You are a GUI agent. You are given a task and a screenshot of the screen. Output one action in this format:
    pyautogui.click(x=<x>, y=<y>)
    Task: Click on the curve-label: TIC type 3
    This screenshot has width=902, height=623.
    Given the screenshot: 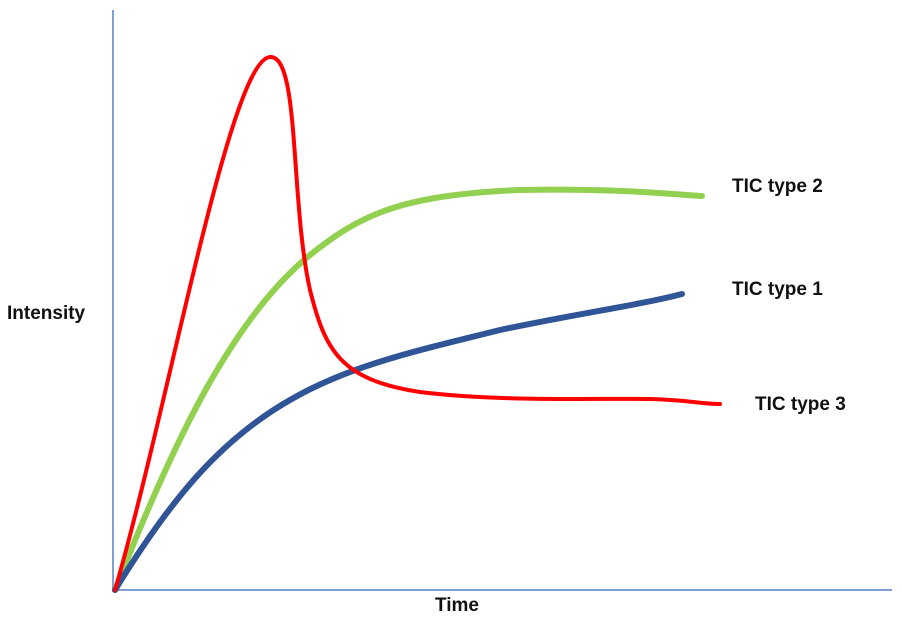 What is the action you would take?
    pyautogui.click(x=800, y=404)
    